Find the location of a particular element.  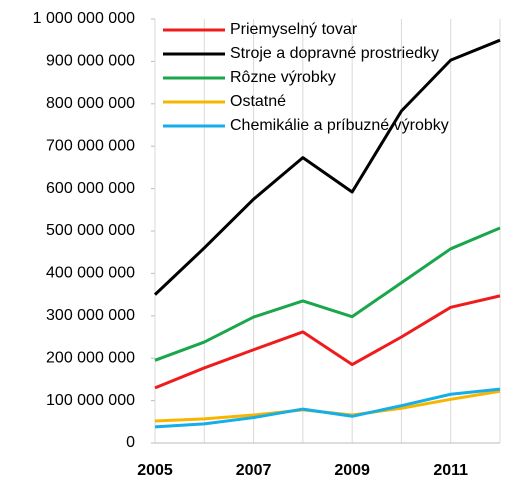

x-tick-label: 2011 is located at coordinates (450, 470).